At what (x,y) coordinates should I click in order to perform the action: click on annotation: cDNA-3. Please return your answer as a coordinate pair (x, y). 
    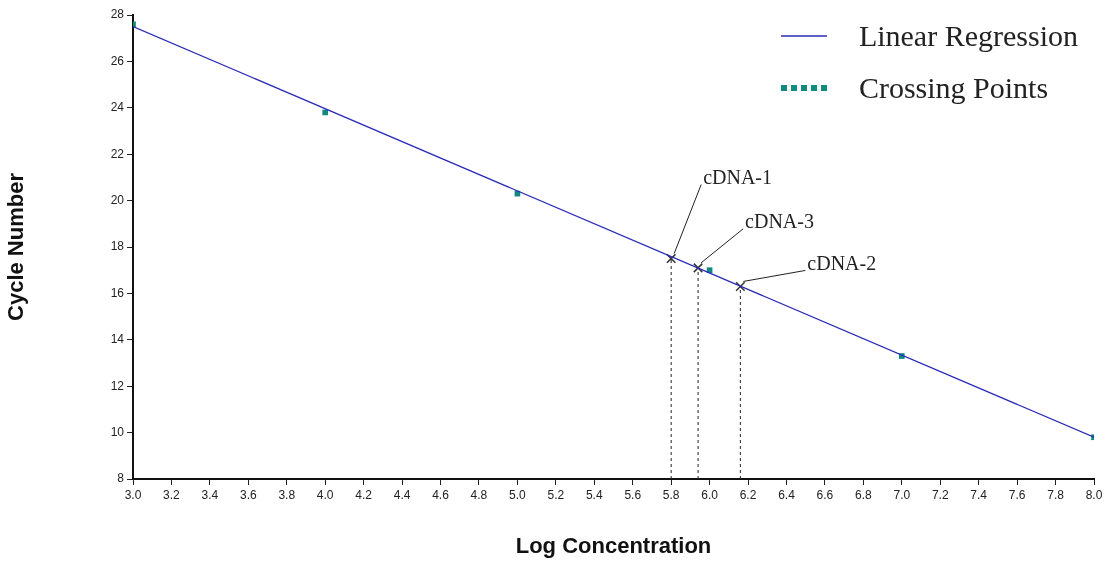
    Looking at the image, I should click on (779, 221).